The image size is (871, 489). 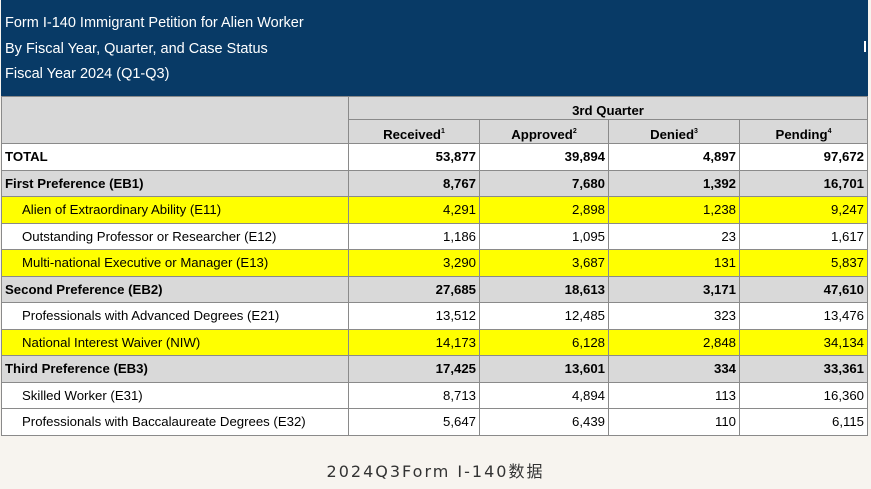 I want to click on cell-value: 16,701, so click(x=803, y=183).